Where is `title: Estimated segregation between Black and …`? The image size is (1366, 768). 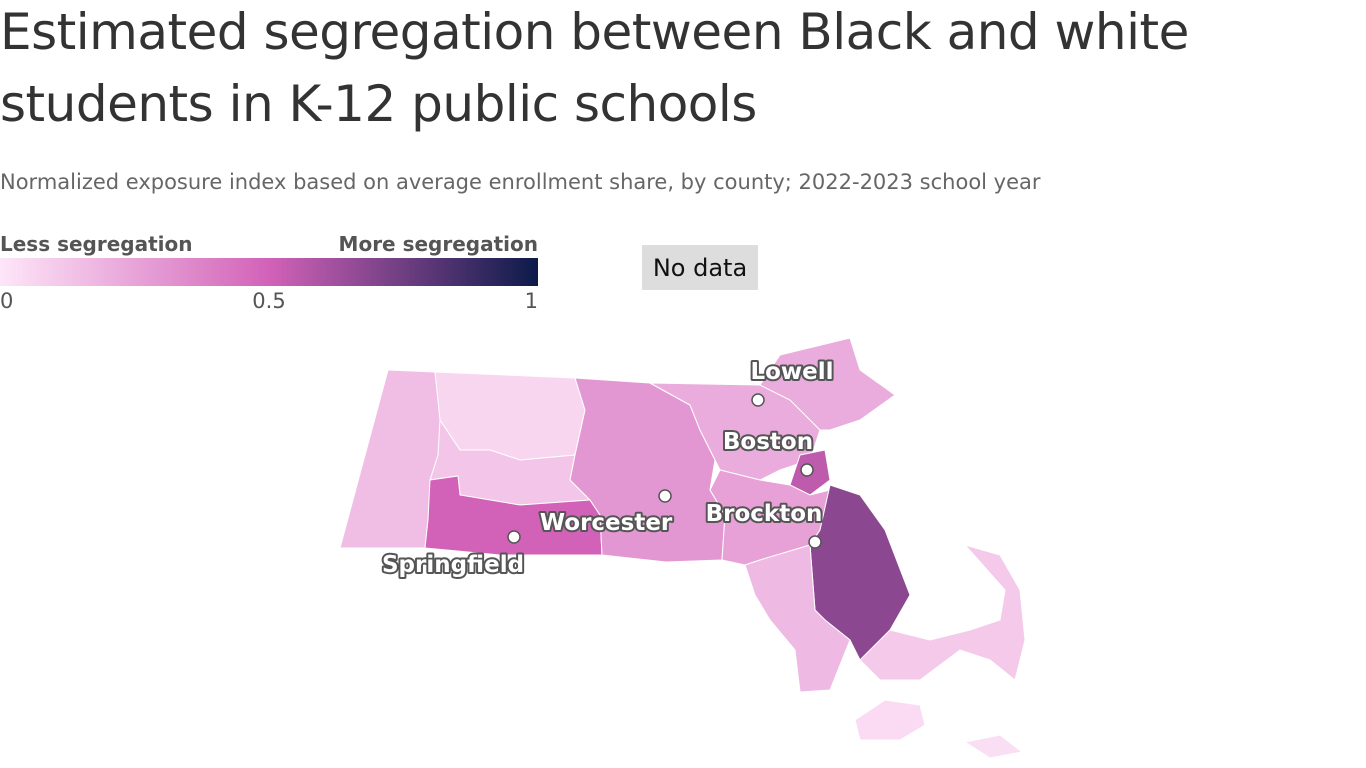 title: Estimated segregation between Black and … is located at coordinates (594, 68).